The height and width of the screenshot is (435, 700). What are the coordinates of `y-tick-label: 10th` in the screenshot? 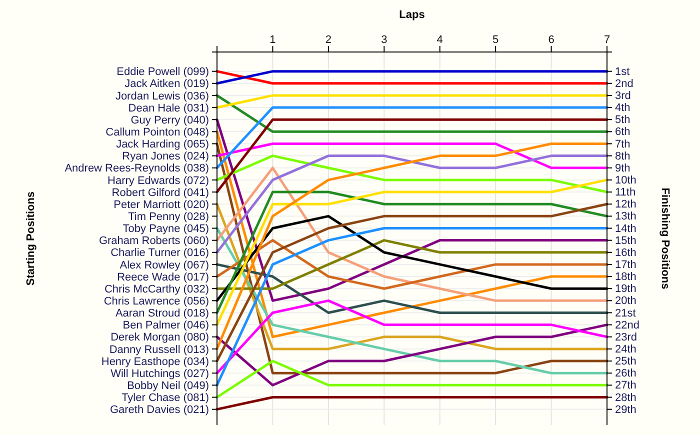 It's located at (625, 180).